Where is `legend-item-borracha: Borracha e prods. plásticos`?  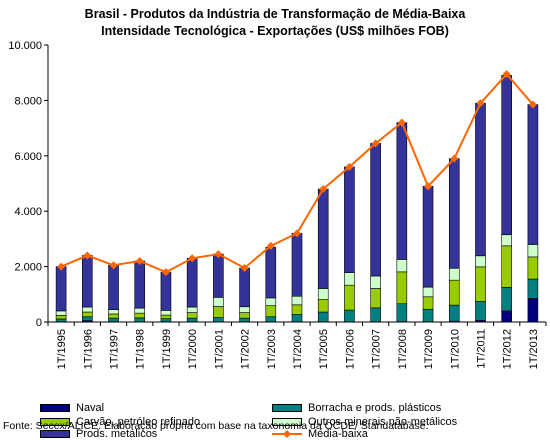 legend-item-borracha: Borracha e prods. plásticos is located at coordinates (356, 408).